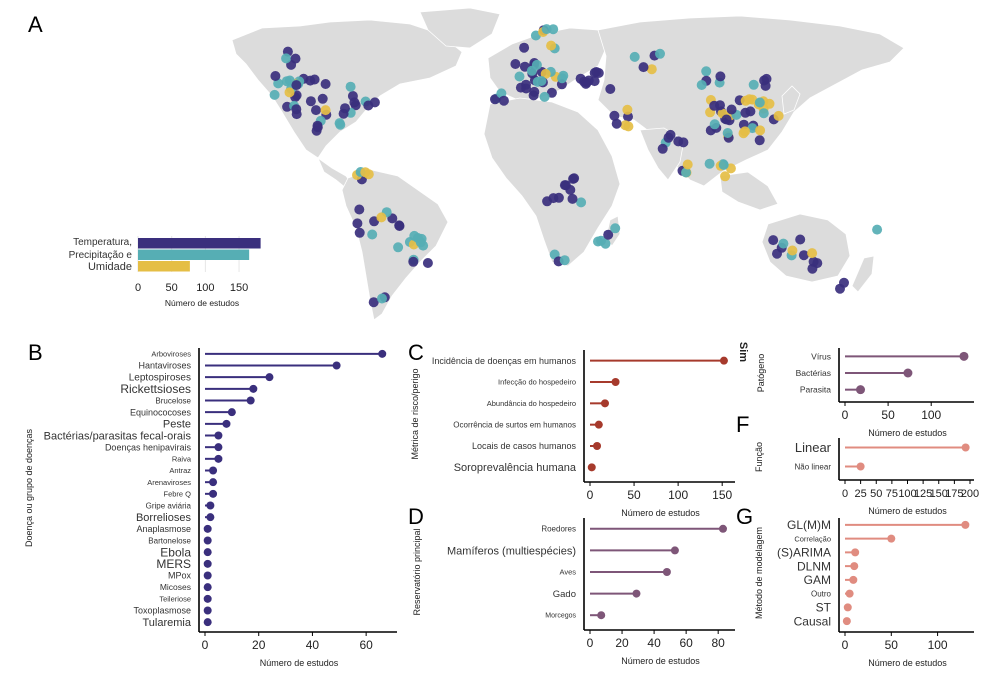 The image size is (994, 698). What do you see at coordinates (821, 356) in the screenshot?
I see `category-label: Vírus` at bounding box center [821, 356].